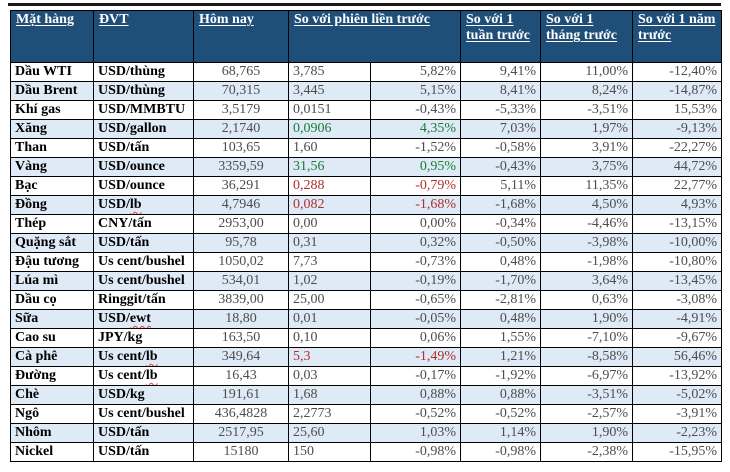  Describe the element at coordinates (415, 452) in the screenshot. I see `change-pct-cell: -0,98%` at that location.